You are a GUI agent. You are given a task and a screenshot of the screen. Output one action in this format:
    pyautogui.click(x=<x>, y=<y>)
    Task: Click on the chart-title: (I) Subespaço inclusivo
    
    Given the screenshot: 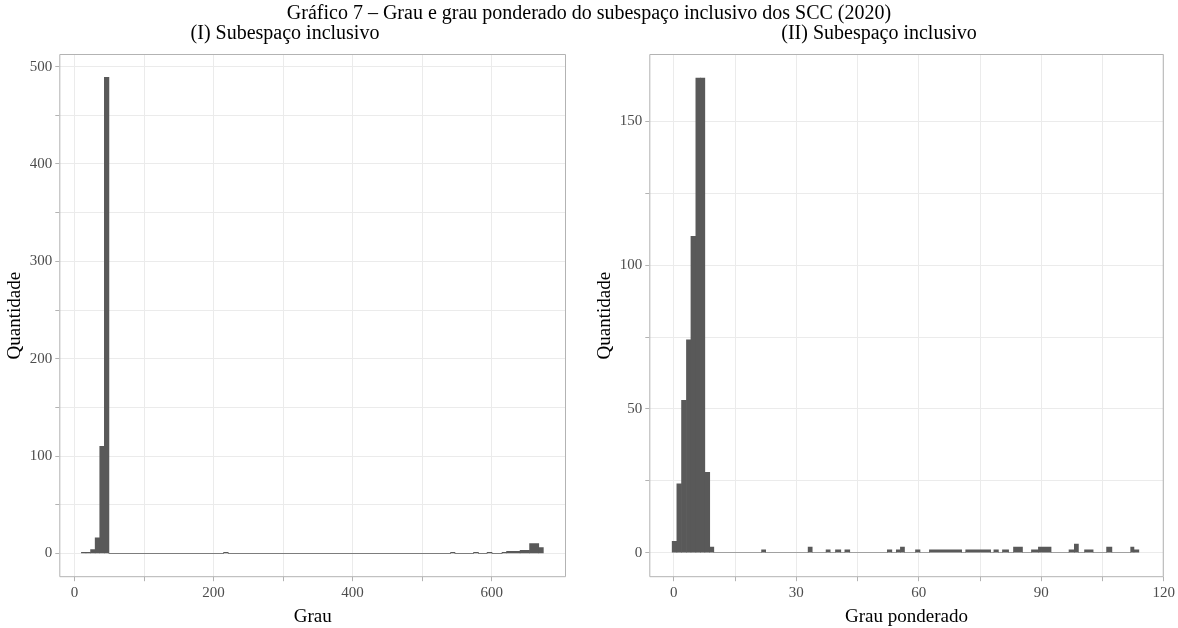 What is the action you would take?
    pyautogui.click(x=285, y=33)
    